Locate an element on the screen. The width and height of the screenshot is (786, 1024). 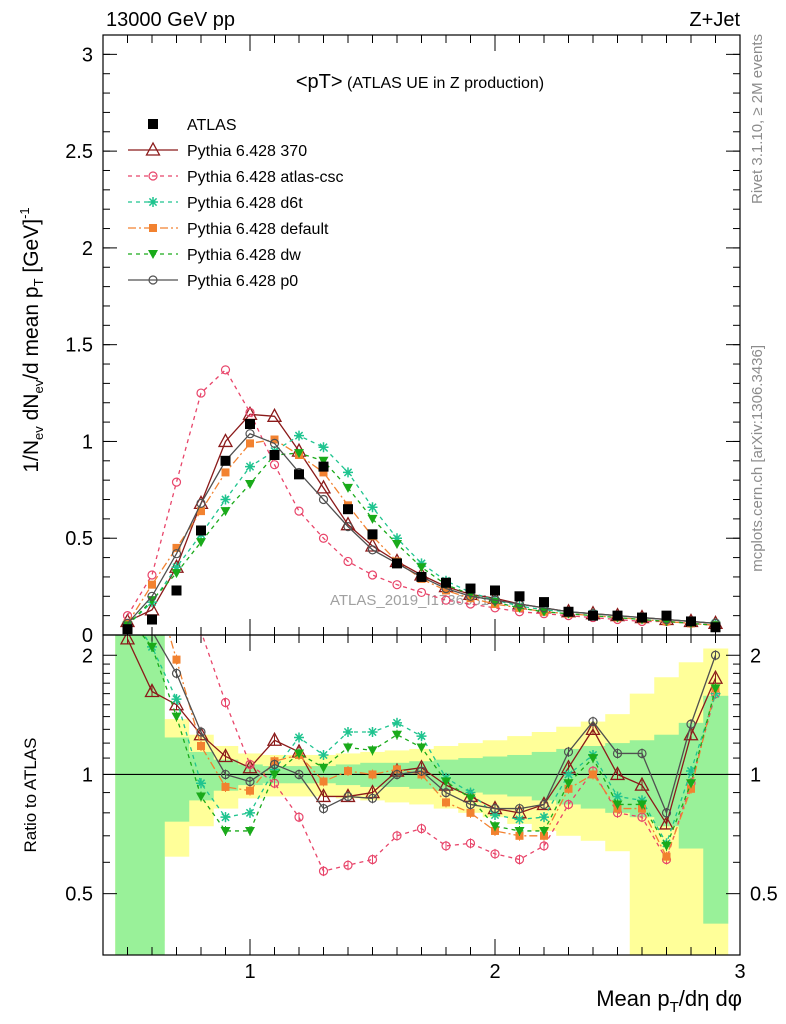
main-y-tick-label: 2.5 is located at coordinates (79, 152).